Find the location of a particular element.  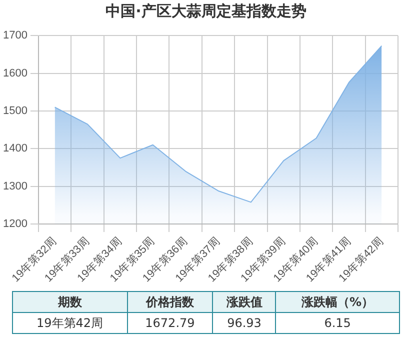

y-tick-label: 1200 is located at coordinates (15, 224).